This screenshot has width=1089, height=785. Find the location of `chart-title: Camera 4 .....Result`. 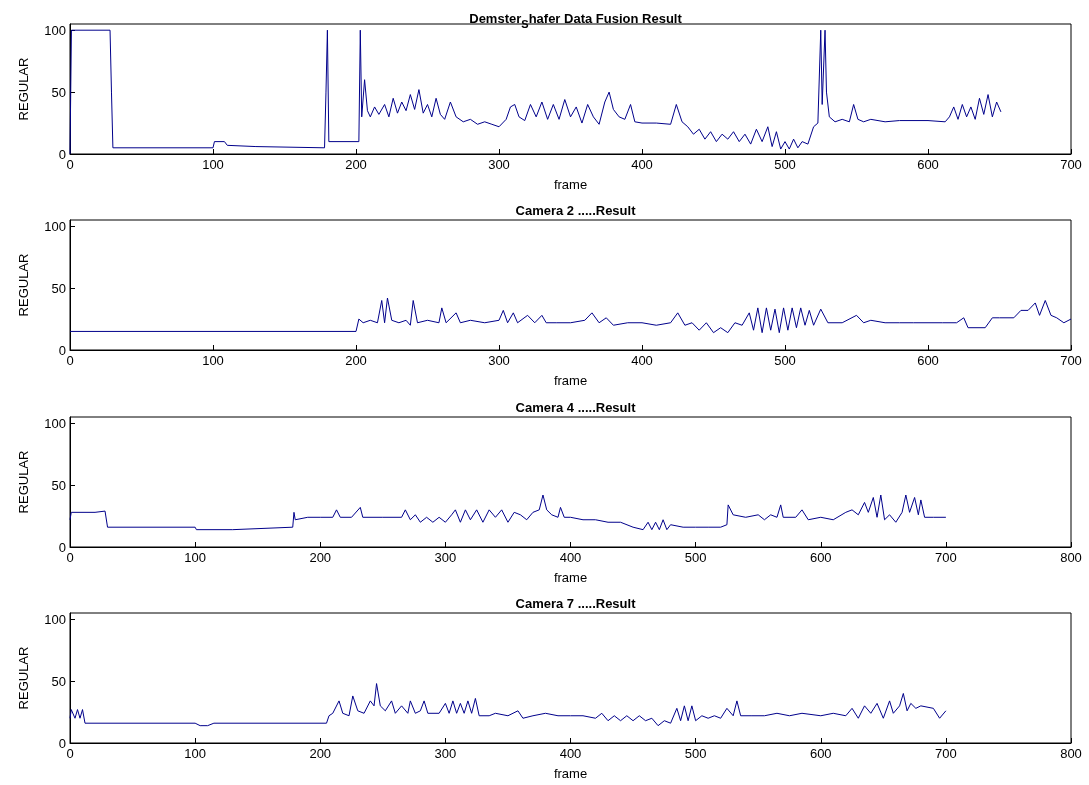

chart-title: Camera 4 .....Result is located at coordinates (576, 407).